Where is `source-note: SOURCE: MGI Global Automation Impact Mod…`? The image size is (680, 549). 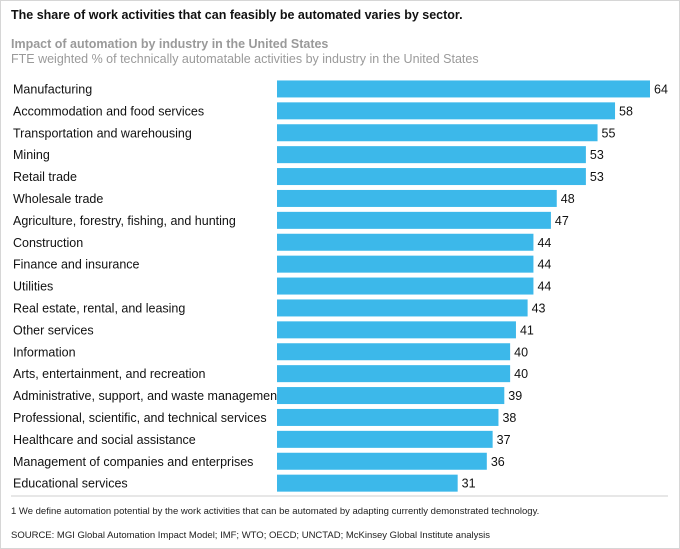
source-note: SOURCE: MGI Global Automation Impact Mod… is located at coordinates (251, 535).